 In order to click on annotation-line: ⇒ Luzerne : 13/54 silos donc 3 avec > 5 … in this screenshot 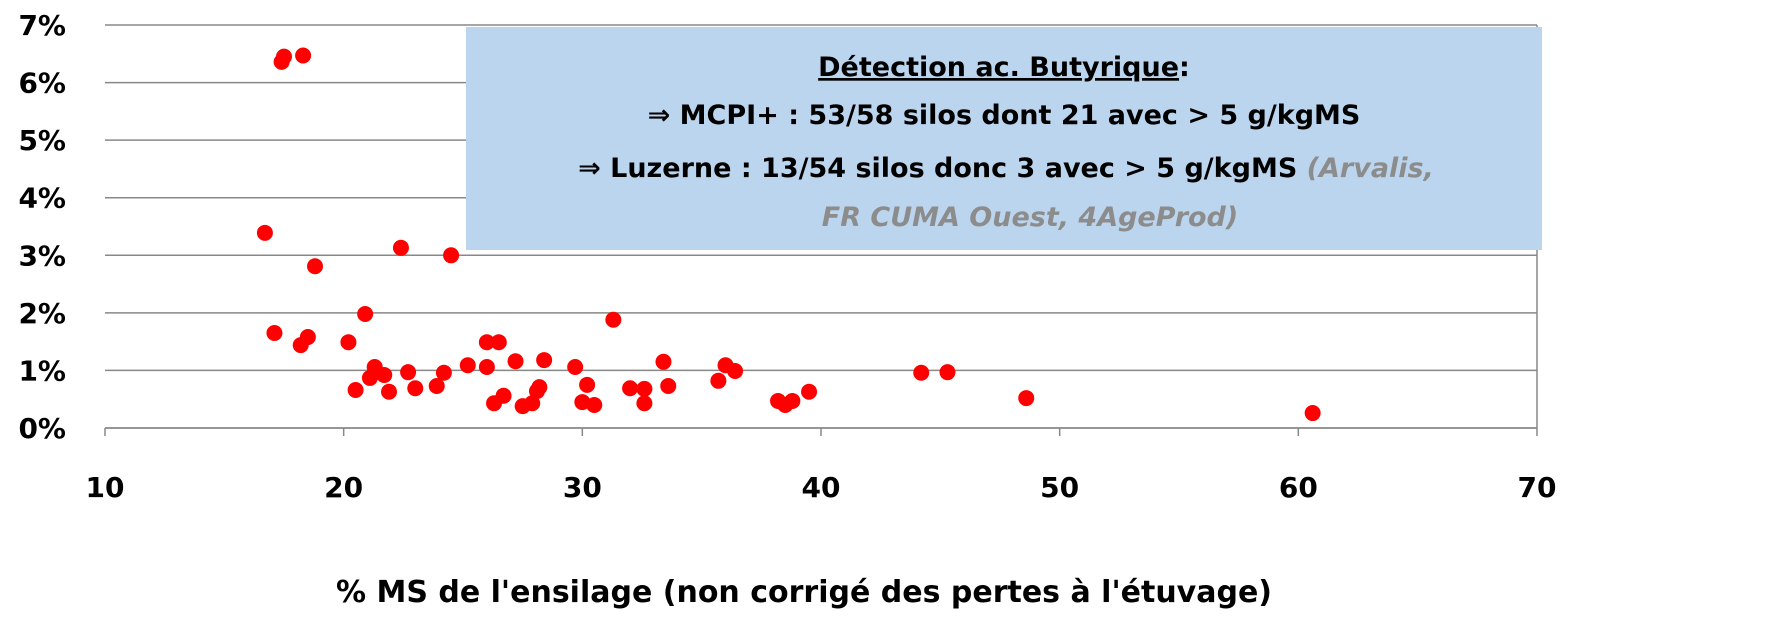, I will do `click(1006, 168)`.